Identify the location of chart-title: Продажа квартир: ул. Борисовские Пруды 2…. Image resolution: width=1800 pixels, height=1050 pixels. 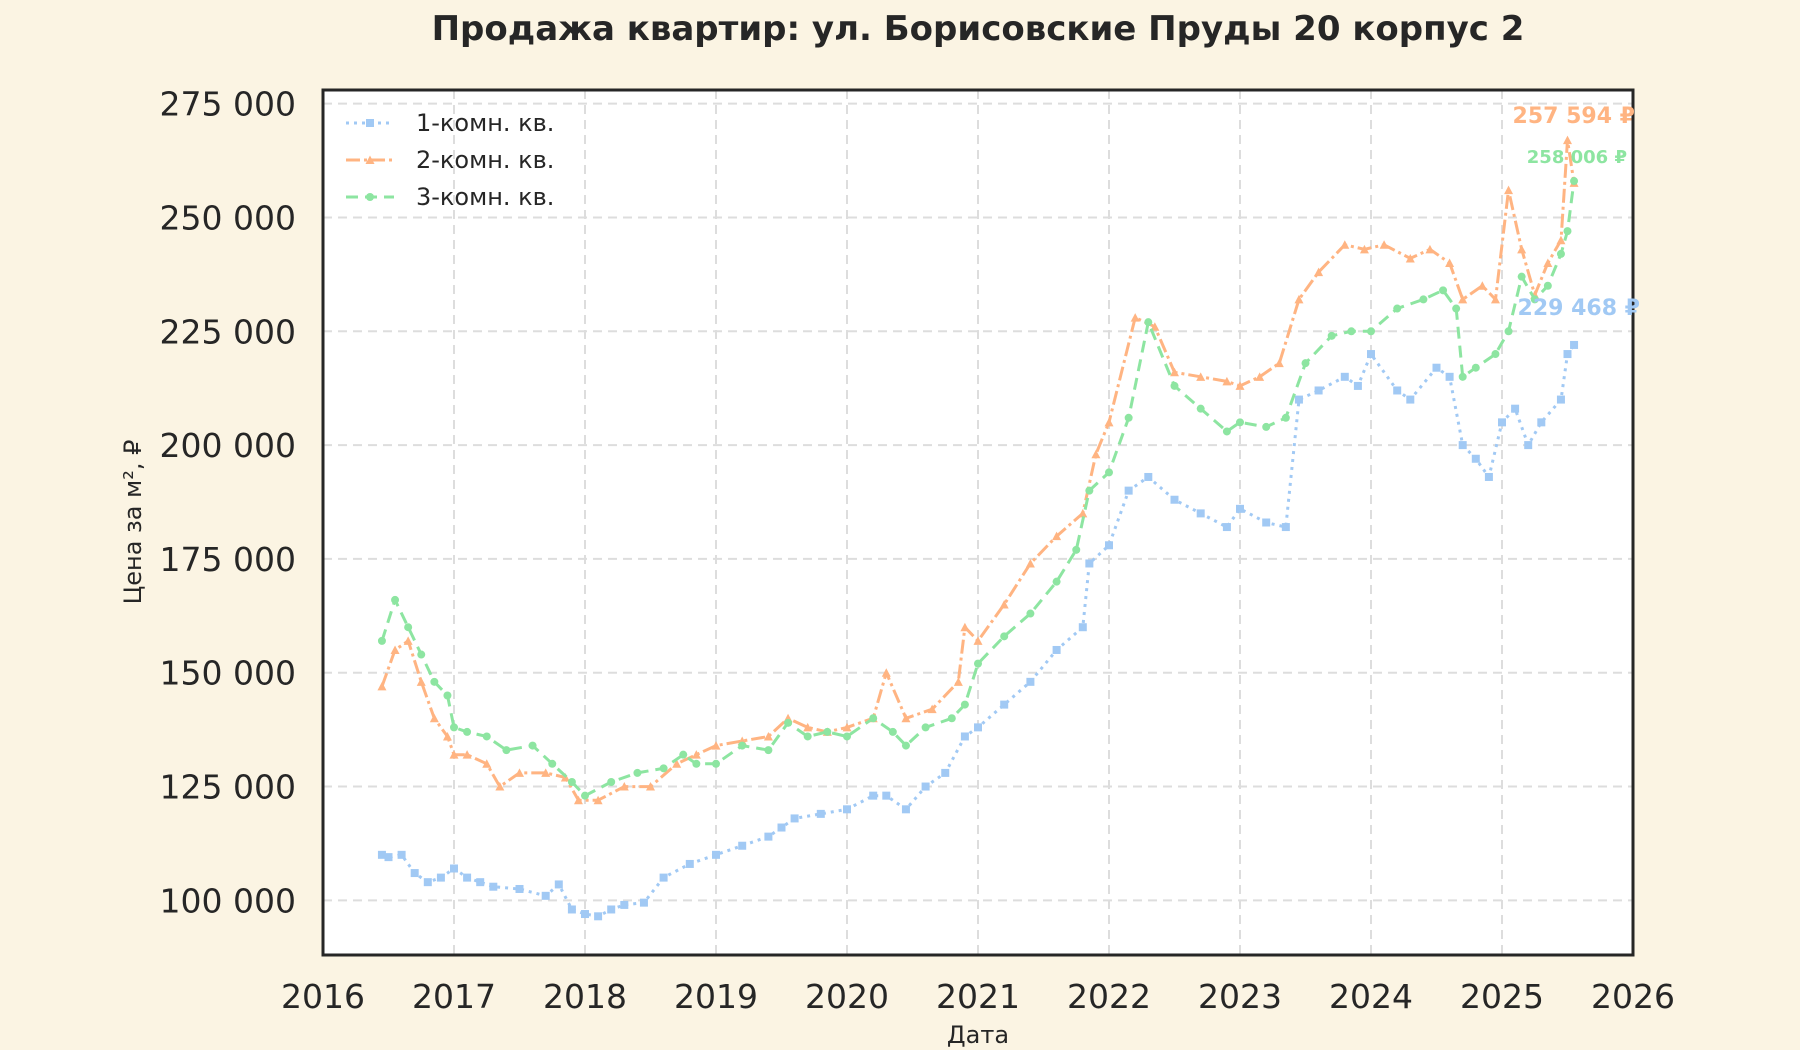
(978, 29).